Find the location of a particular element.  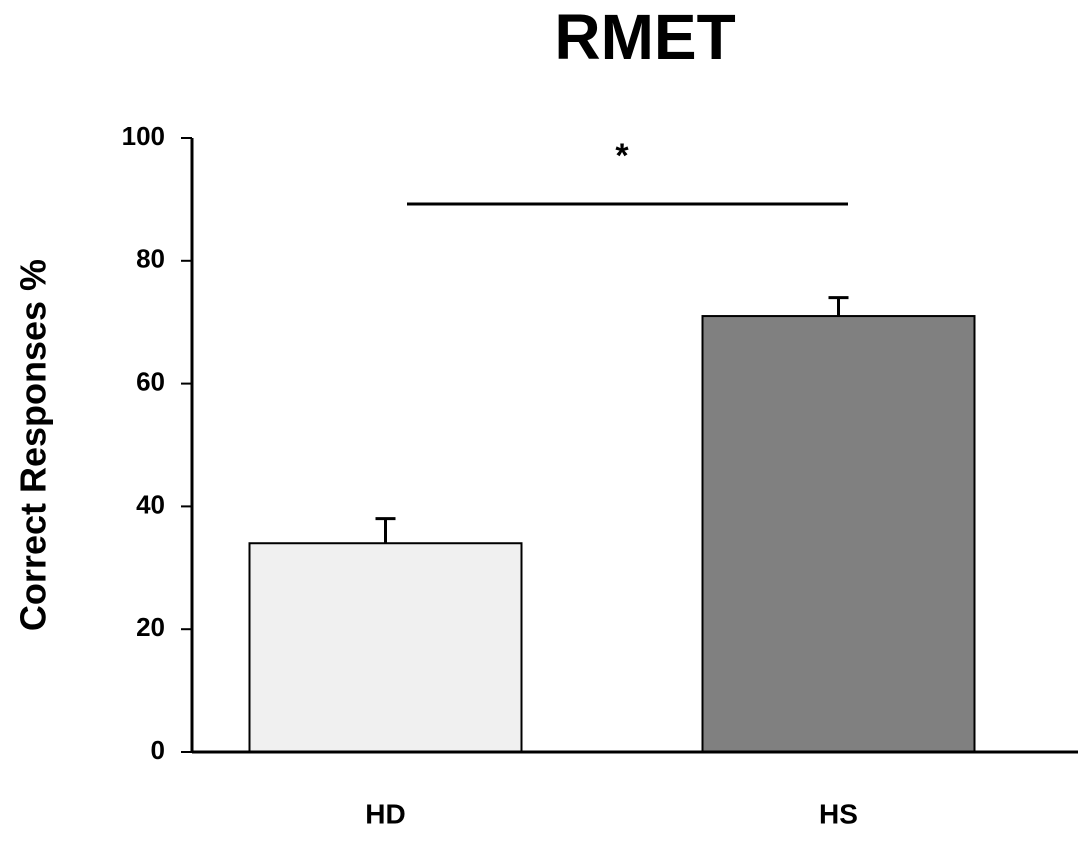

y-tick-label: 20 is located at coordinates (150, 627).